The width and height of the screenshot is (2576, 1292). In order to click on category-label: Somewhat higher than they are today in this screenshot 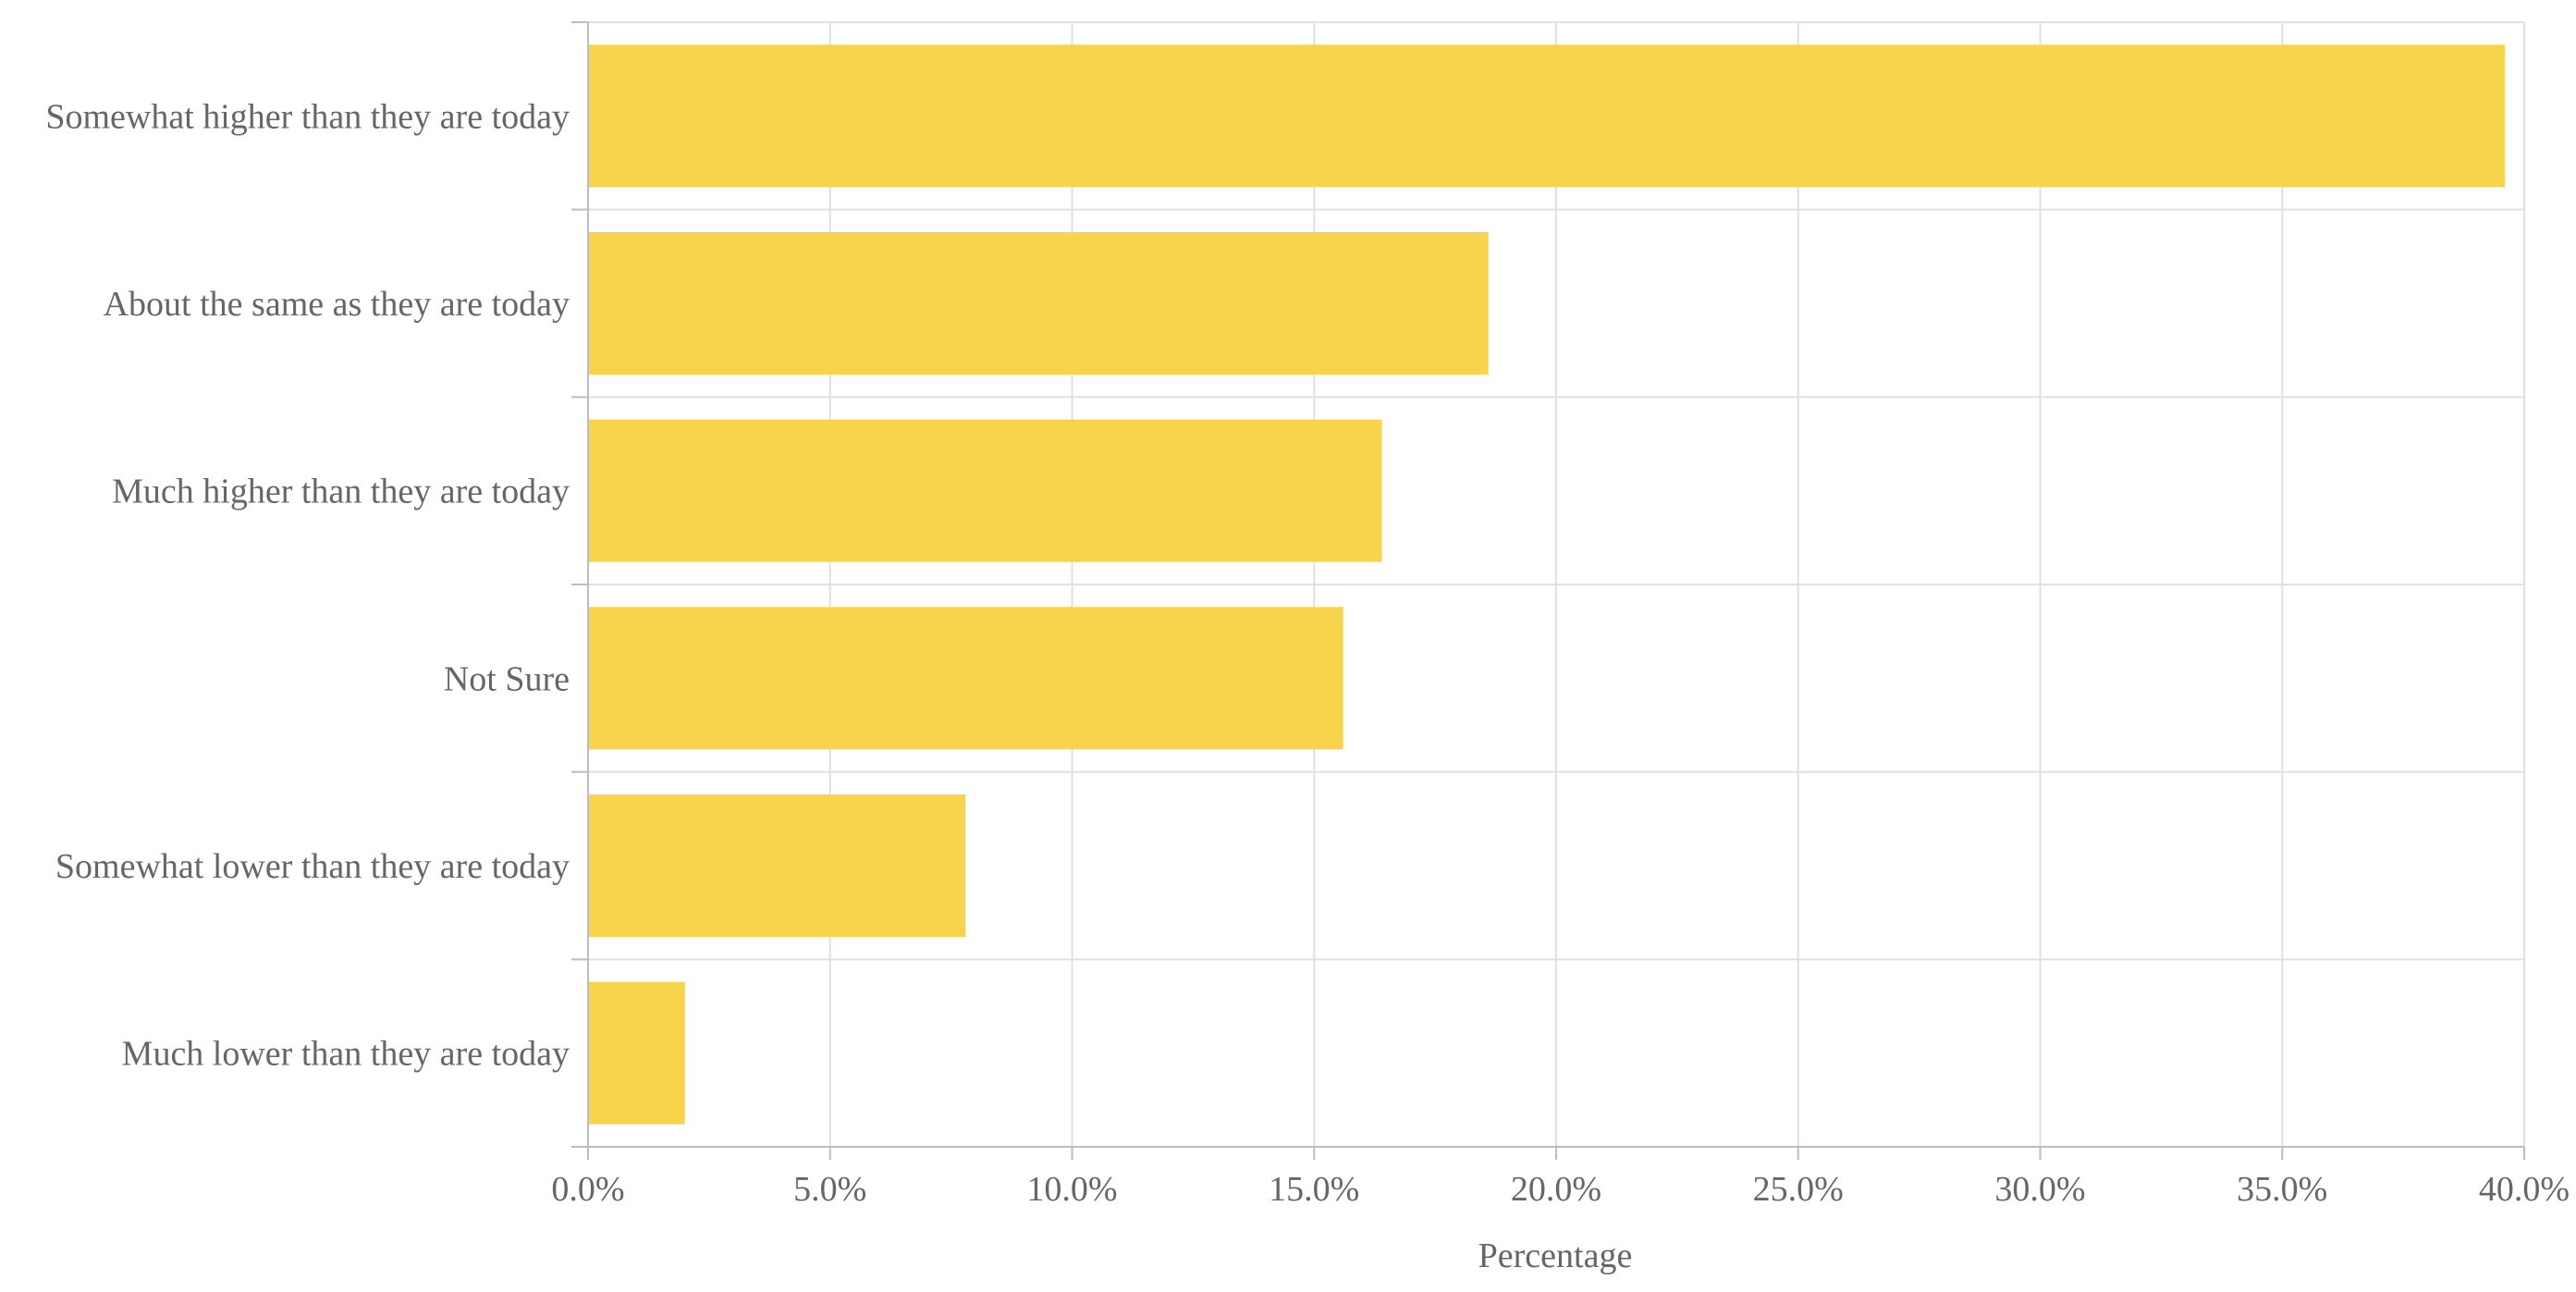, I will do `click(307, 116)`.